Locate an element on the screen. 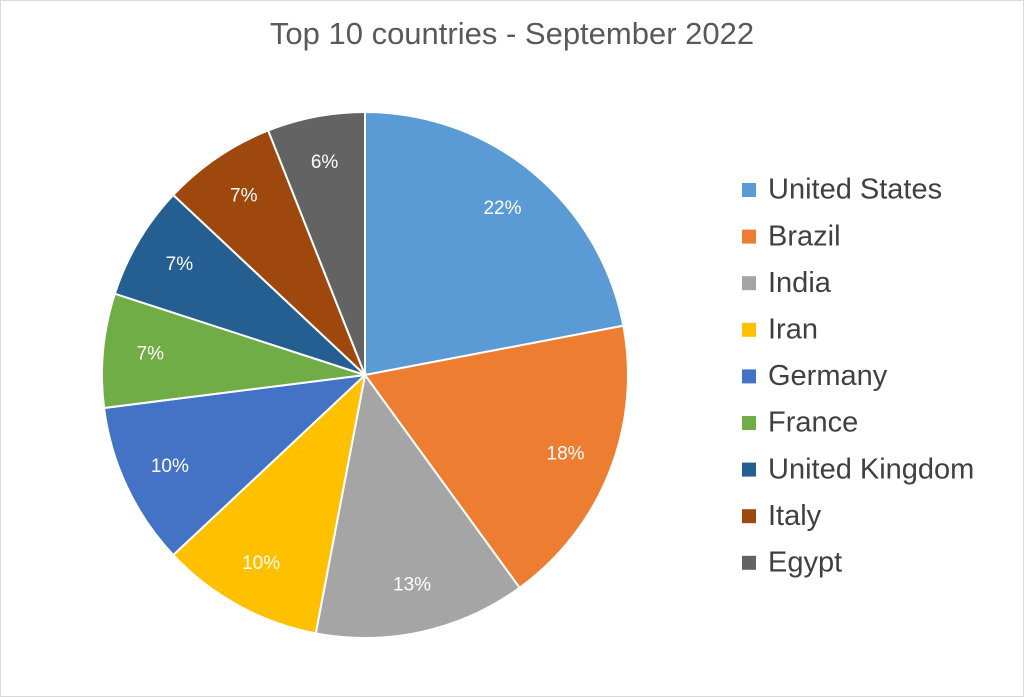 The image size is (1024, 697). legend-label: Egypt is located at coordinates (805, 562).